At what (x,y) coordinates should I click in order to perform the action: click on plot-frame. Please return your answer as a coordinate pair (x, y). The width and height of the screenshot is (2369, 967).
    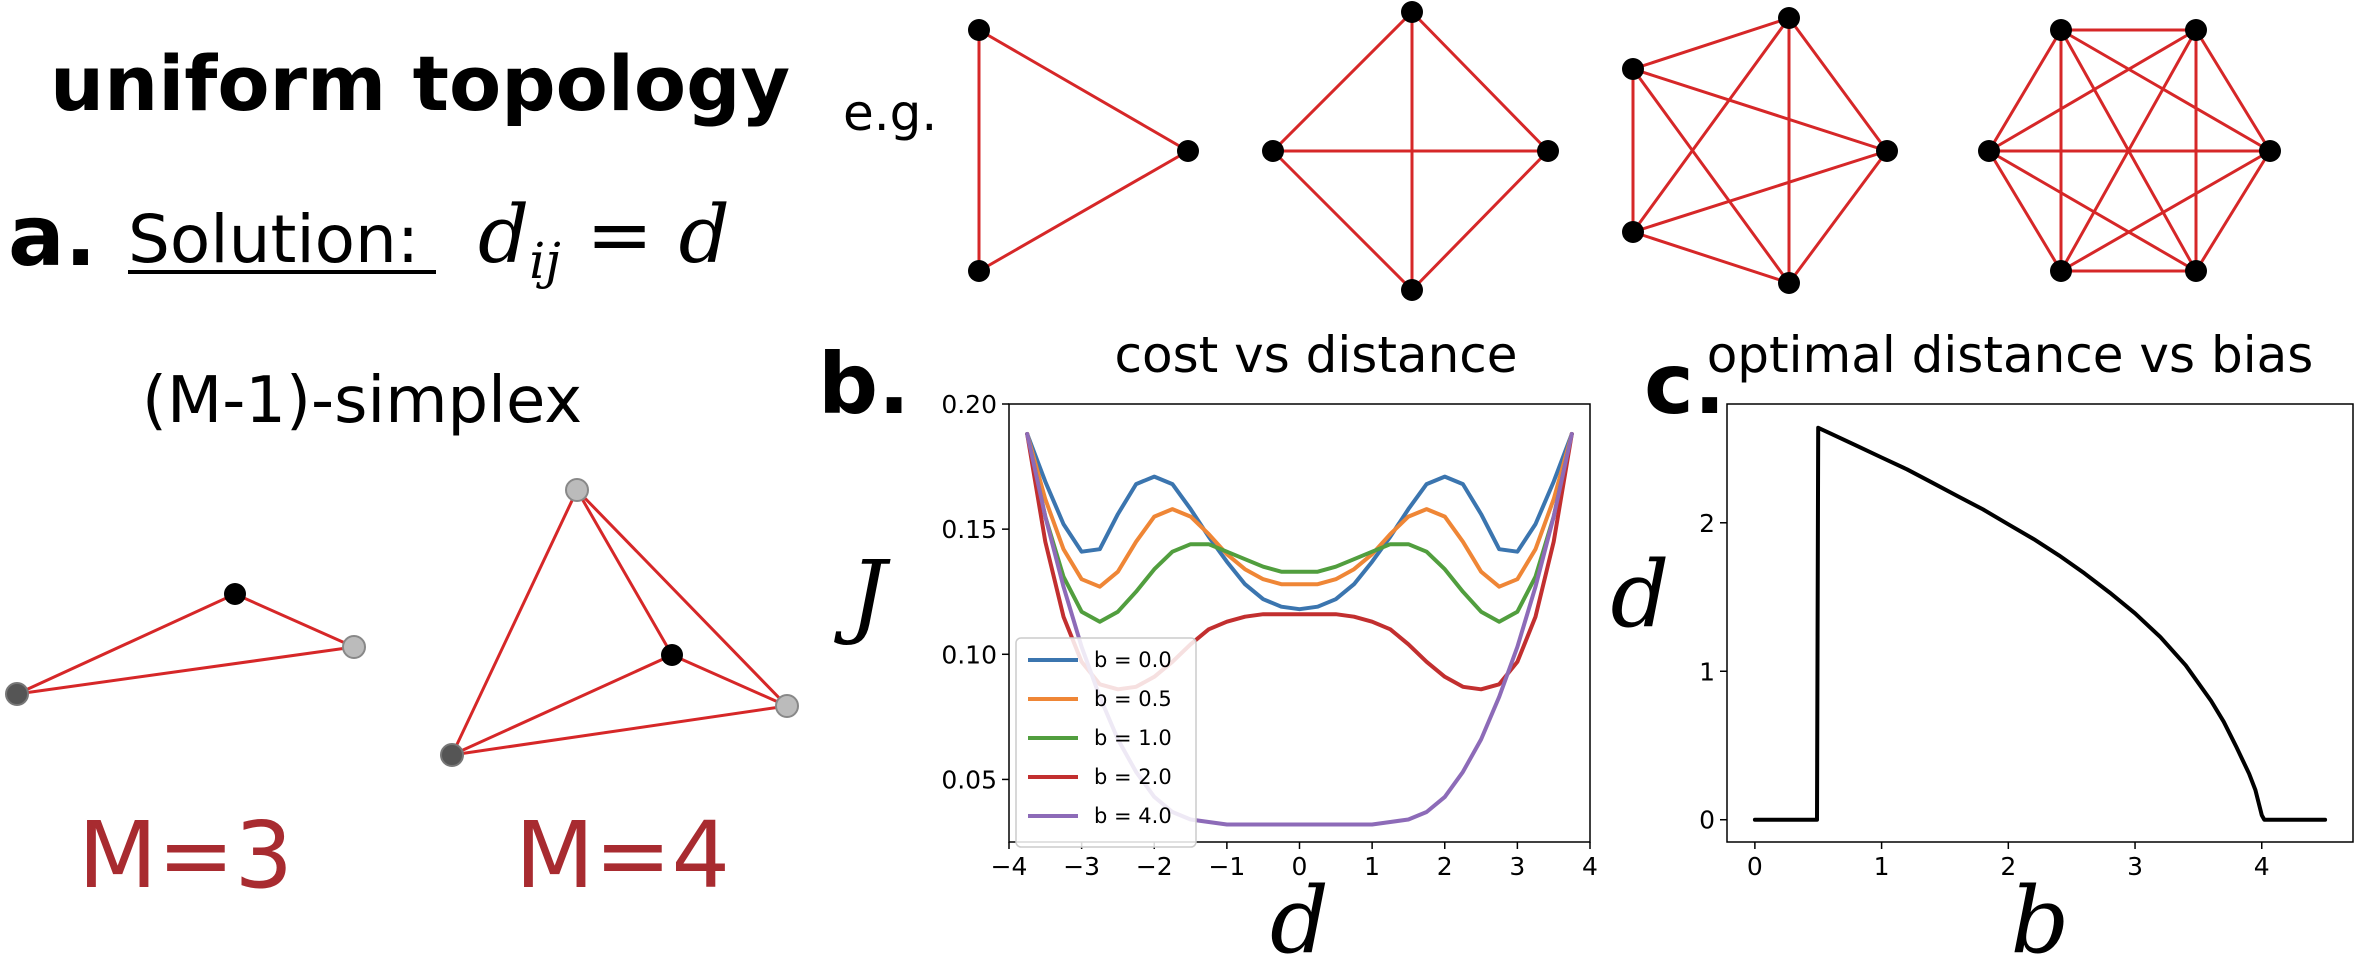
    Looking at the image, I should click on (2040, 623).